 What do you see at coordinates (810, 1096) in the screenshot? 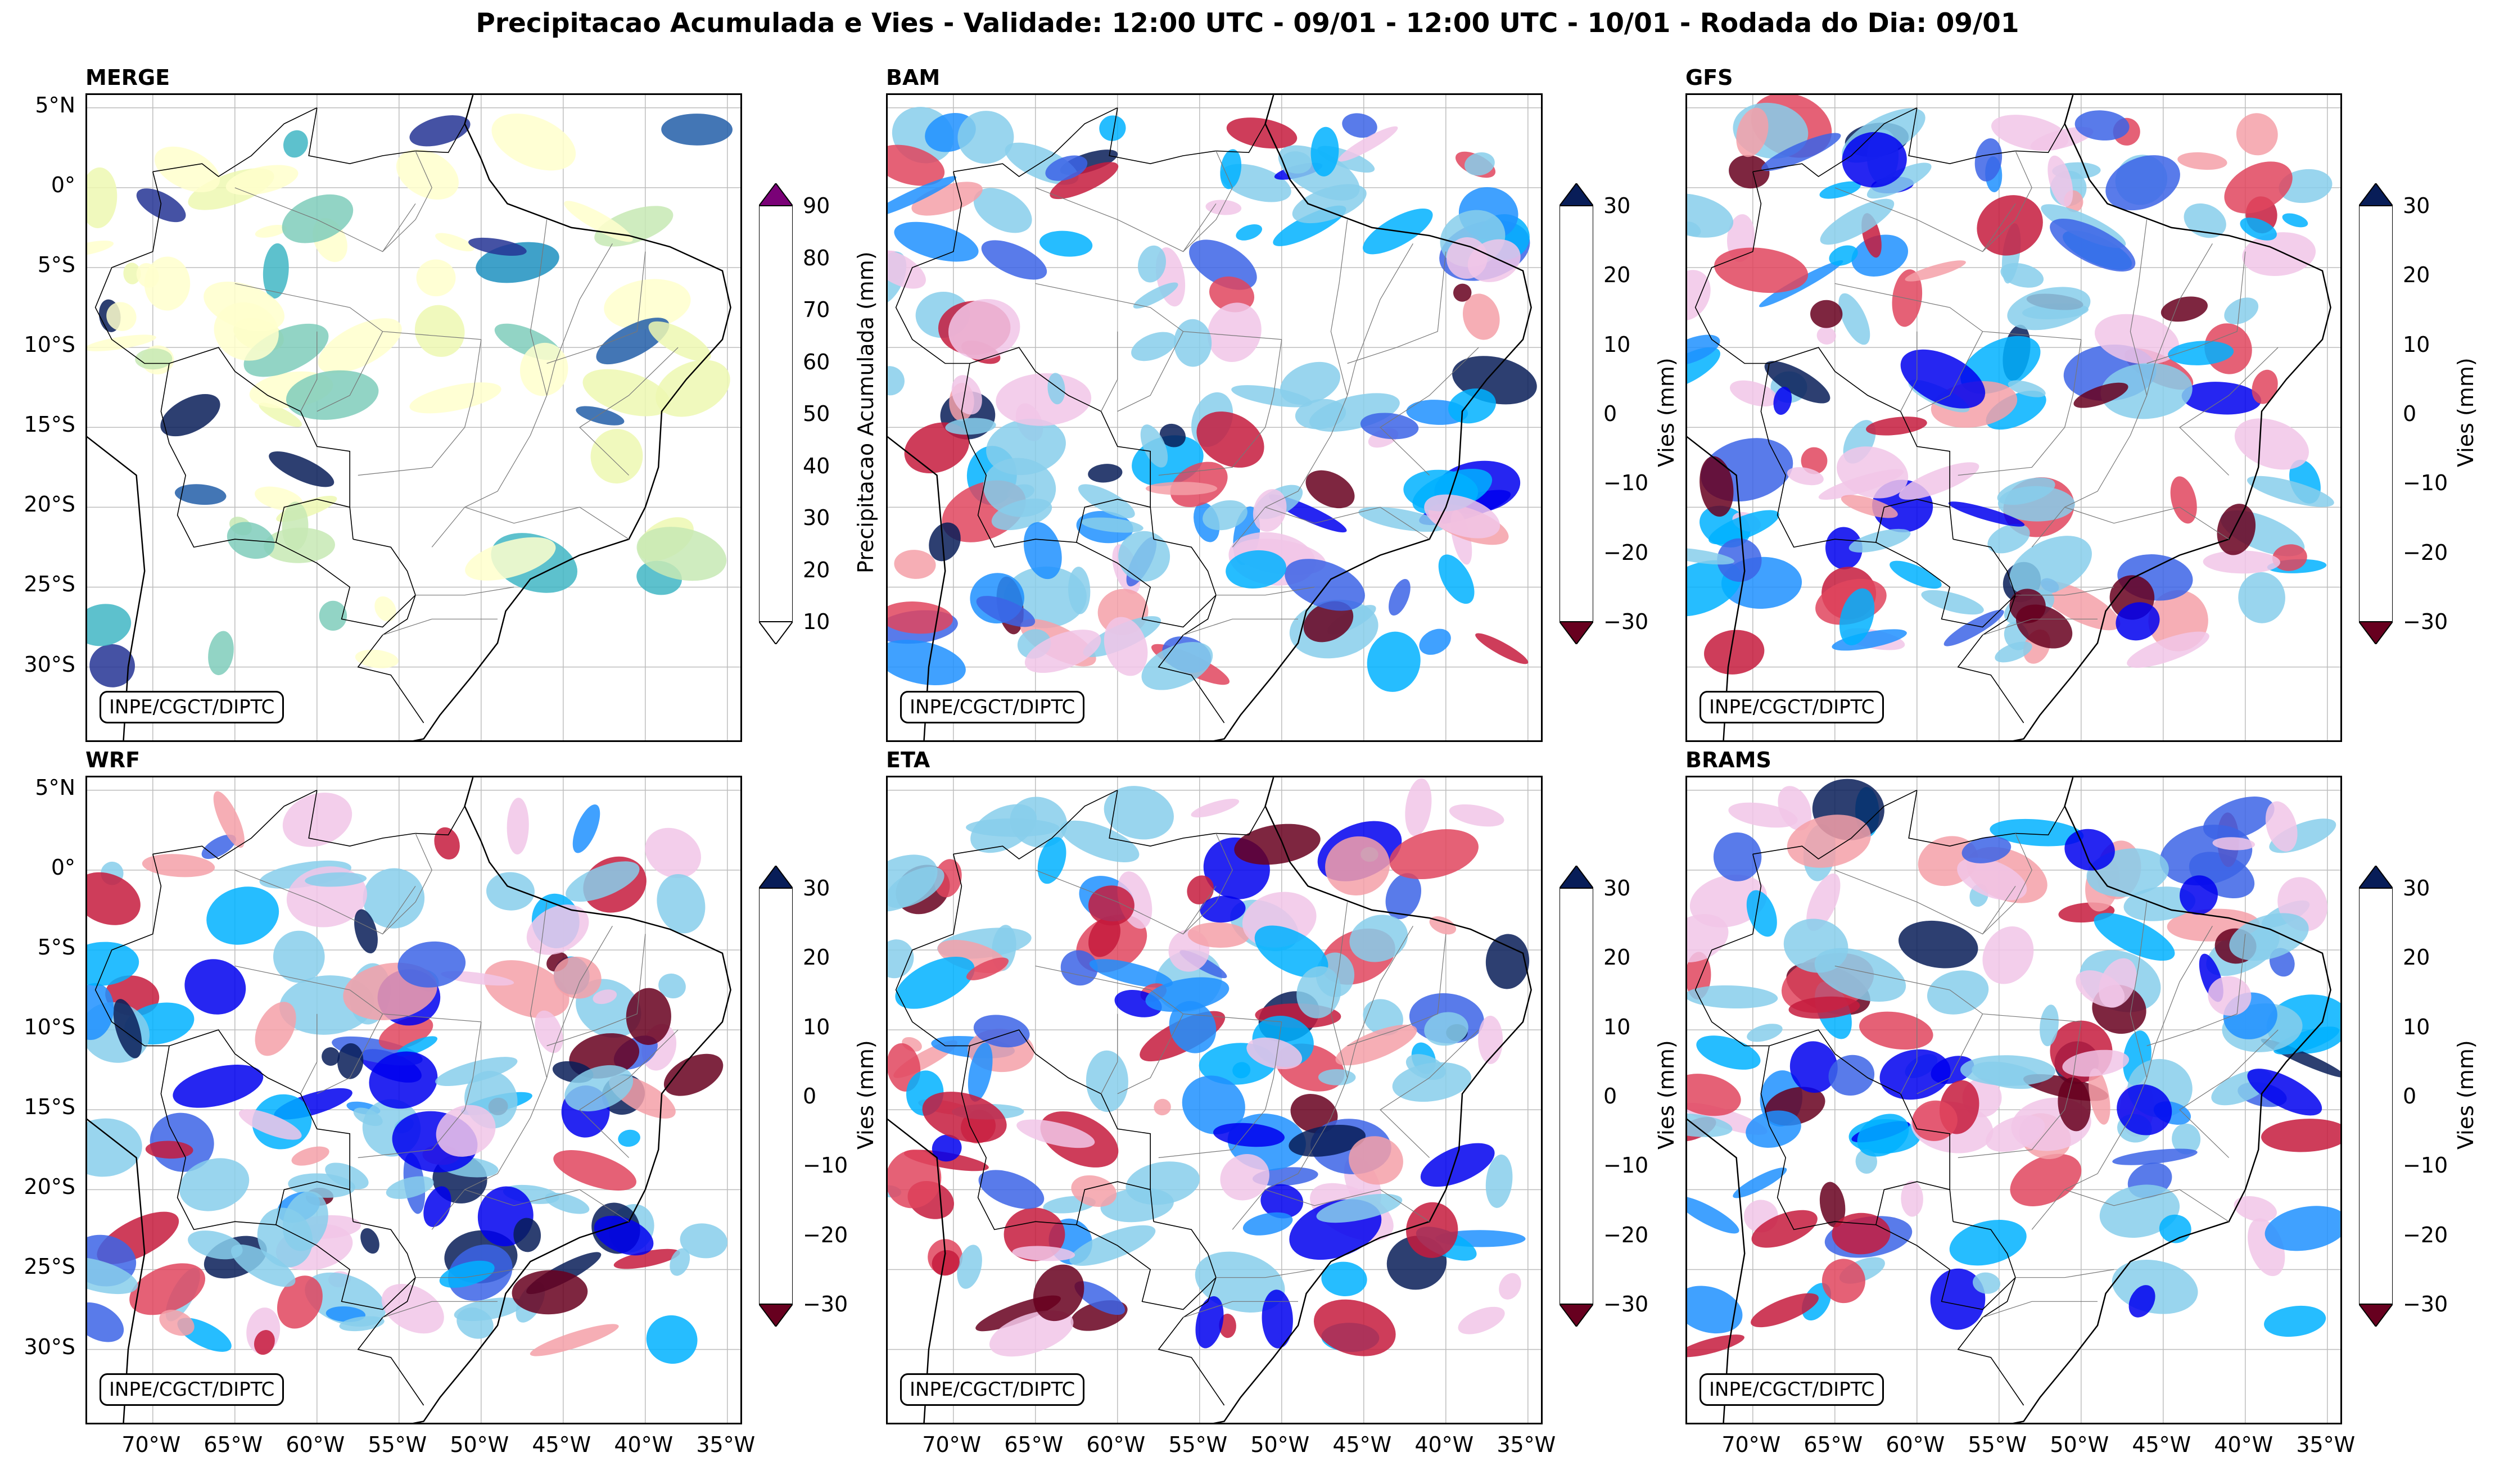
I see `colorbar-tick-label: 0` at bounding box center [810, 1096].